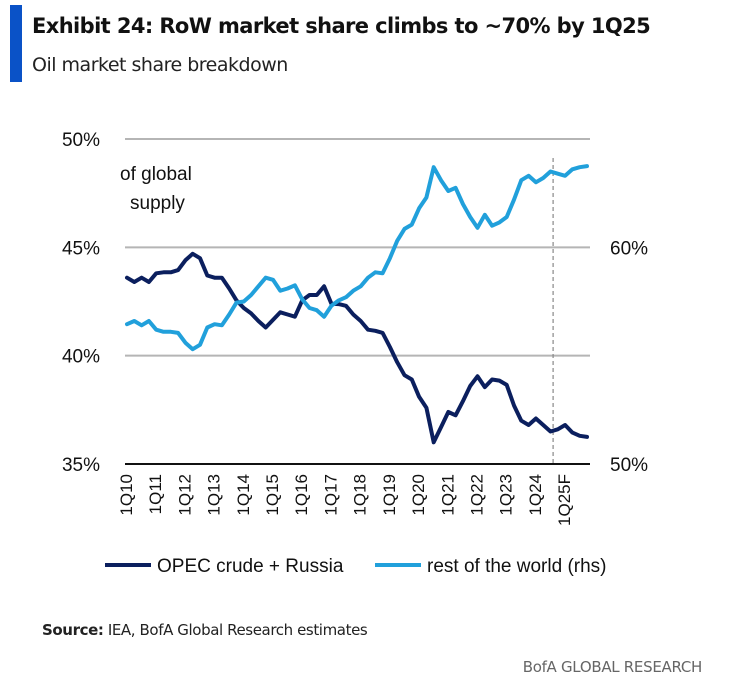 This screenshot has width=730, height=698. What do you see at coordinates (81, 465) in the screenshot?
I see `y-left-tick-label: 35%` at bounding box center [81, 465].